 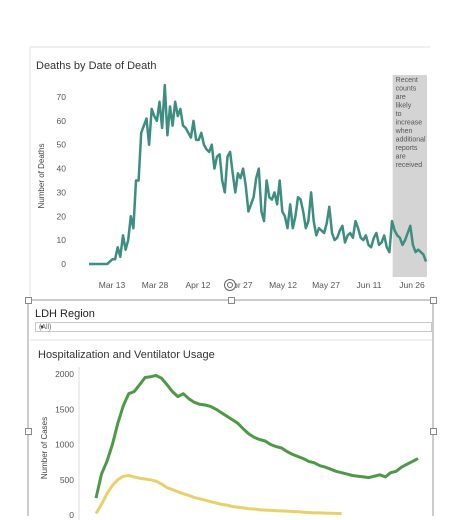 I want to click on x-tick-label: May 27, so click(x=326, y=285).